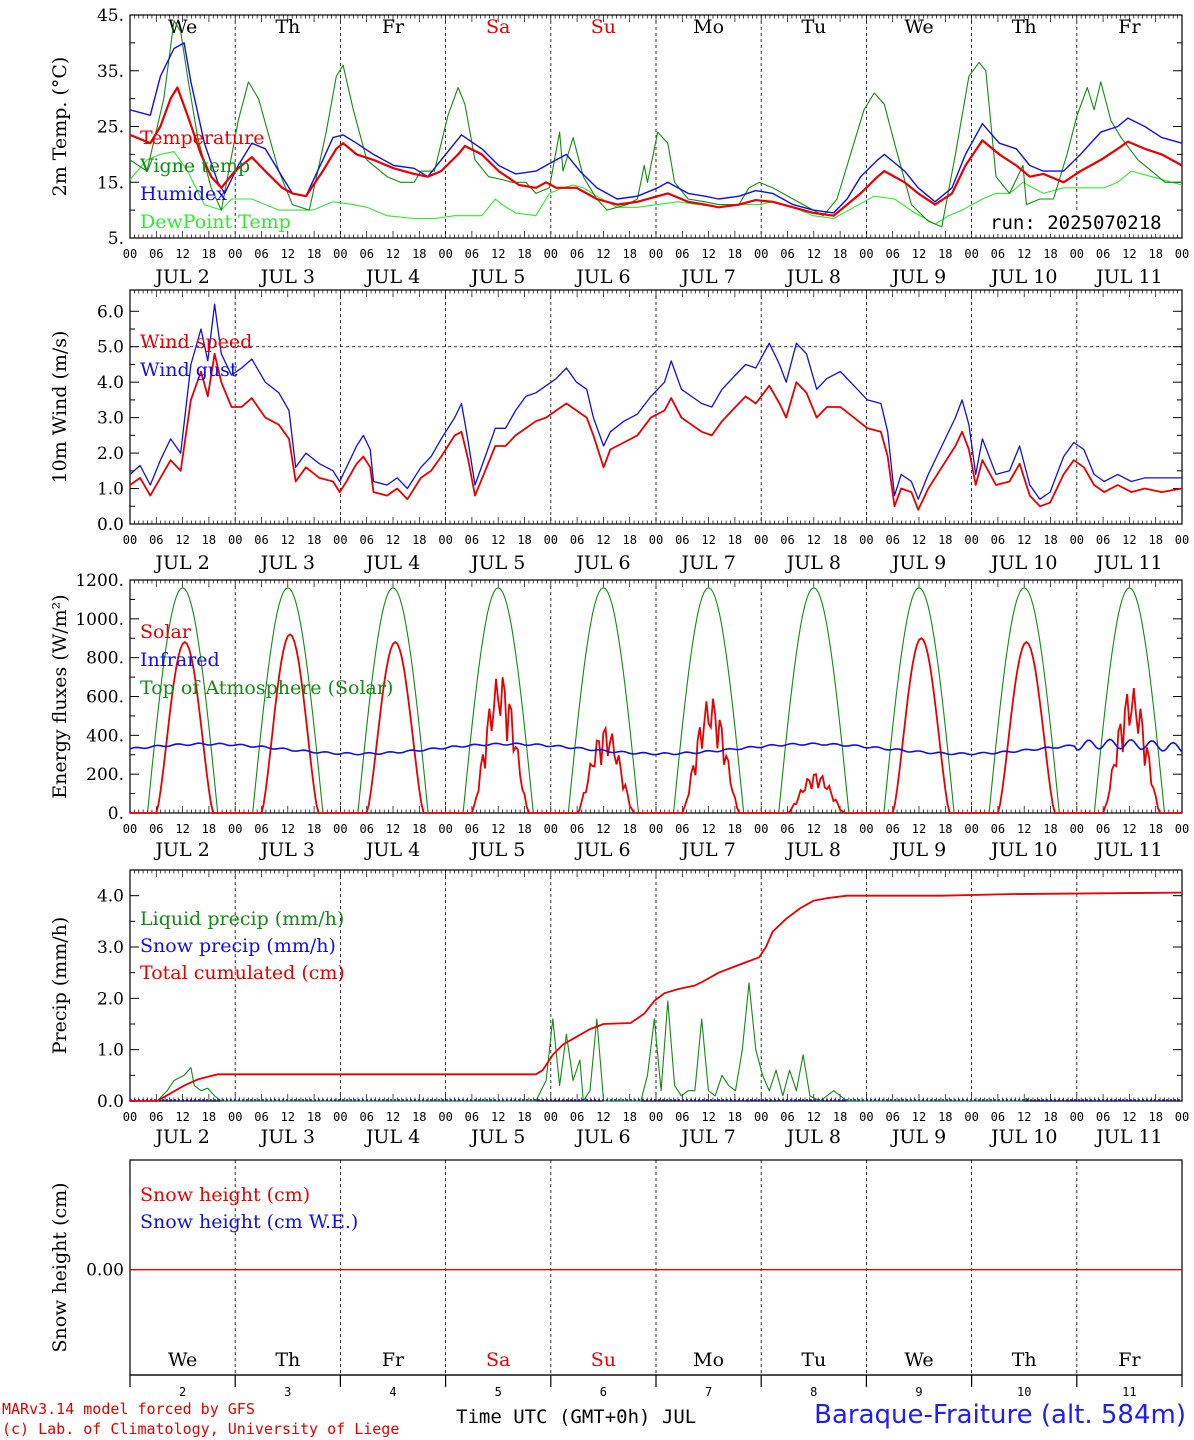  Describe the element at coordinates (707, 850) in the screenshot. I see `date-label: JUL 7` at that location.